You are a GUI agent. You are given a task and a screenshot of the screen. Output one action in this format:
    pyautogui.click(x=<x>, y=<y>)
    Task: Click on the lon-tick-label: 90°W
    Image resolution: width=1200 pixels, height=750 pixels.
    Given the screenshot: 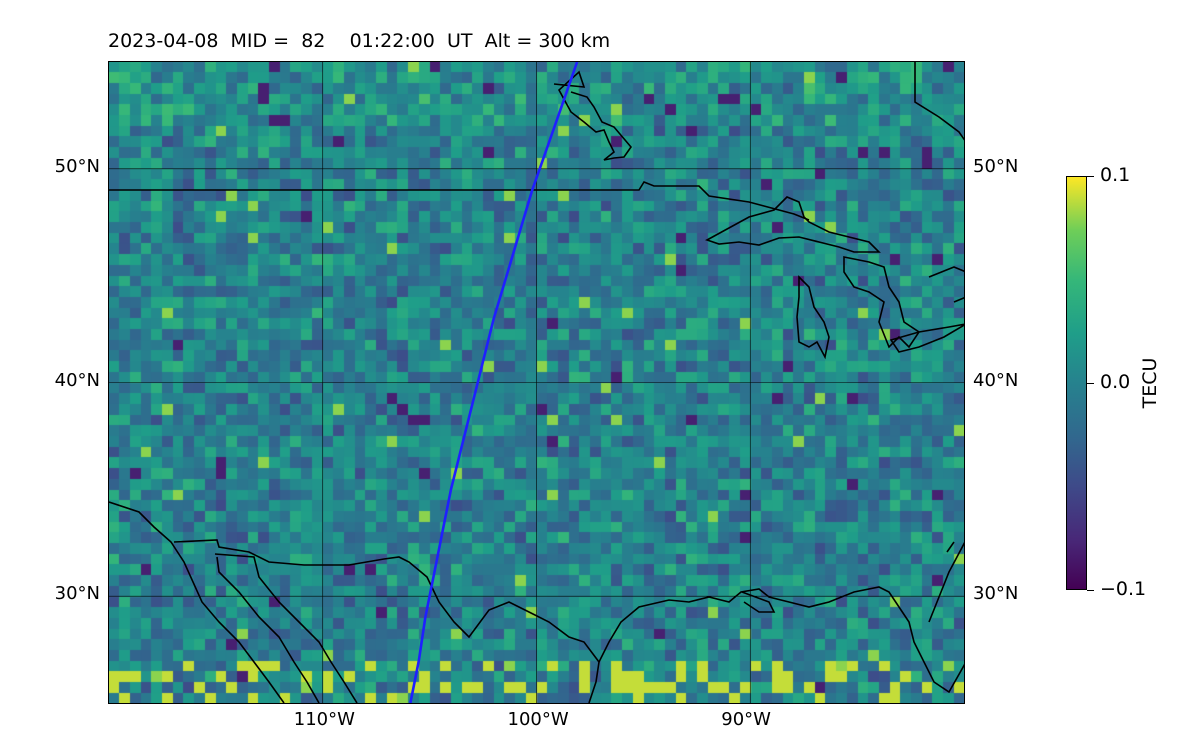 What is the action you would take?
    pyautogui.click(x=746, y=719)
    